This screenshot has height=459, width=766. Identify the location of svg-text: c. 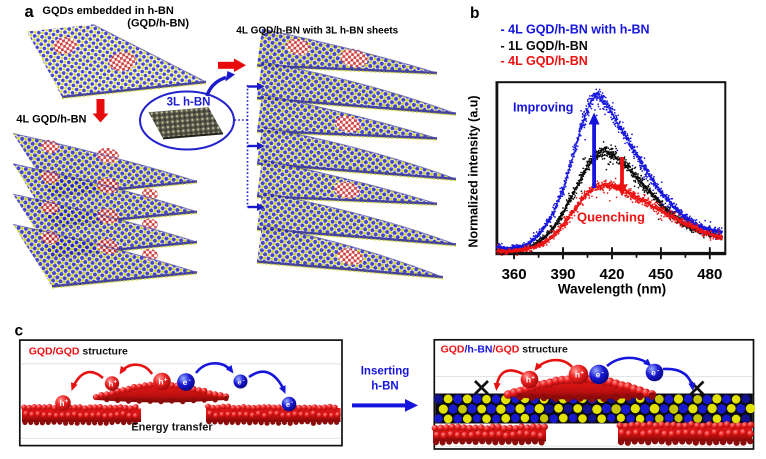
(19, 331).